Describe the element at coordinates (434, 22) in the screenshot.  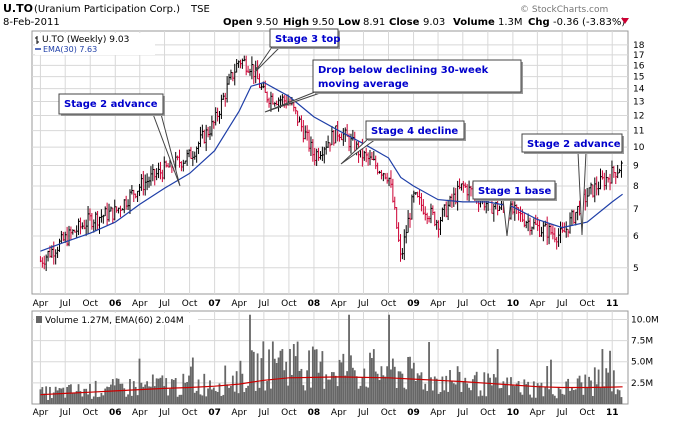
I see `close-value: 9.03` at that location.